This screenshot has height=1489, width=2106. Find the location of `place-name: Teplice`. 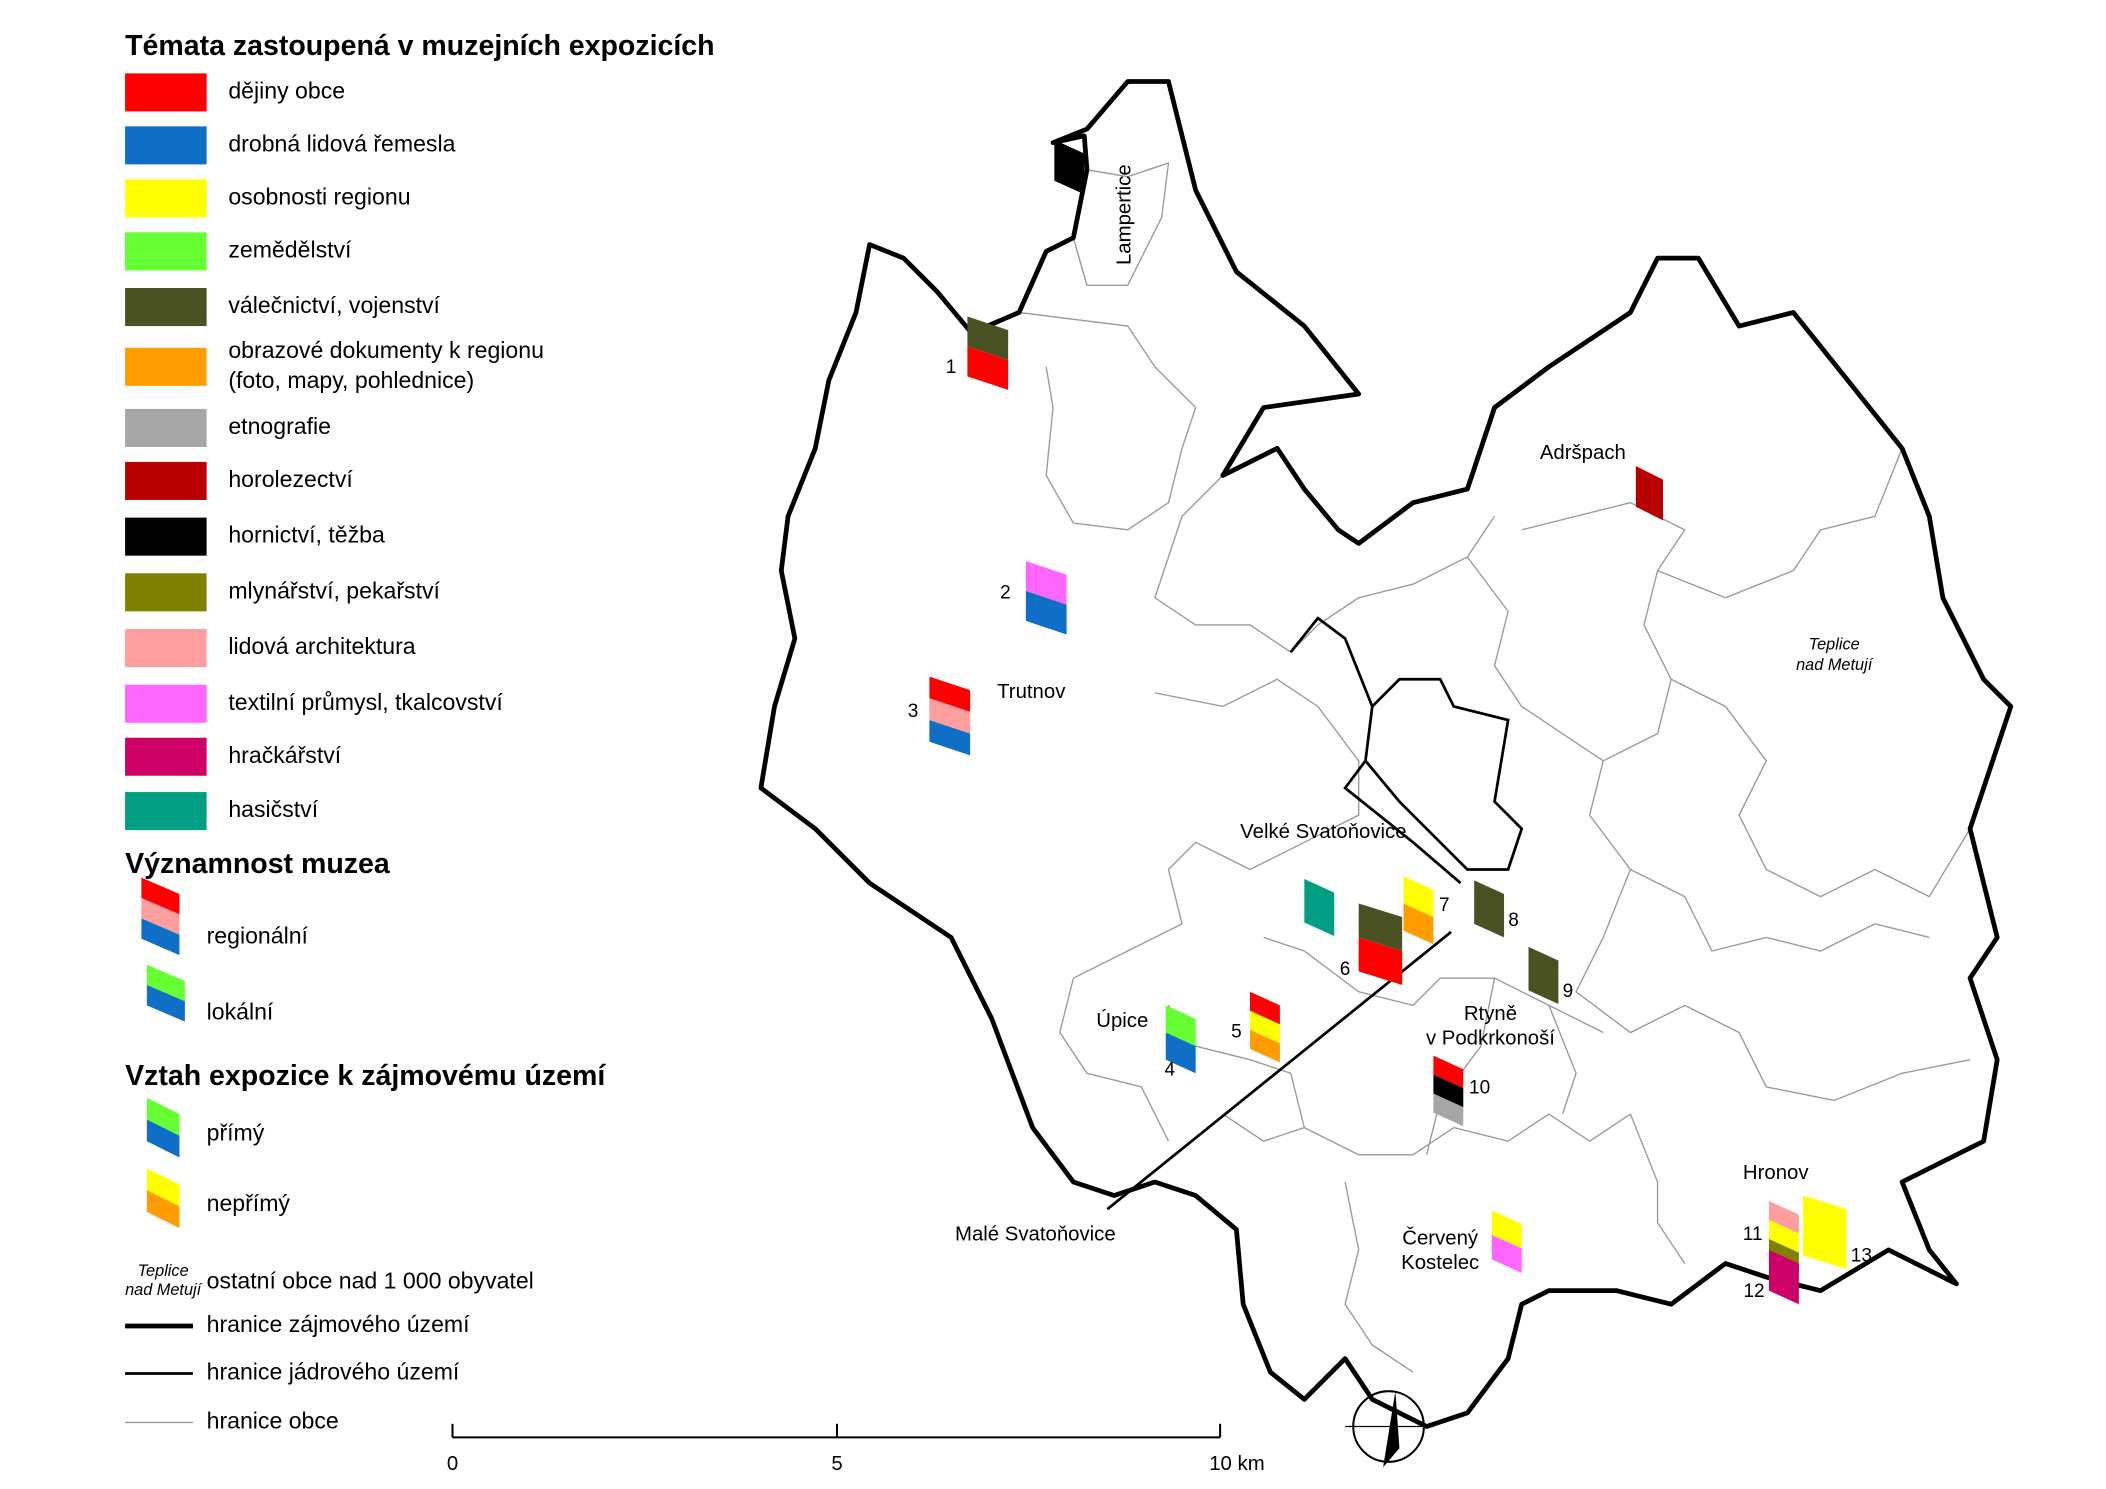

place-name: Teplice is located at coordinates (1834, 645).